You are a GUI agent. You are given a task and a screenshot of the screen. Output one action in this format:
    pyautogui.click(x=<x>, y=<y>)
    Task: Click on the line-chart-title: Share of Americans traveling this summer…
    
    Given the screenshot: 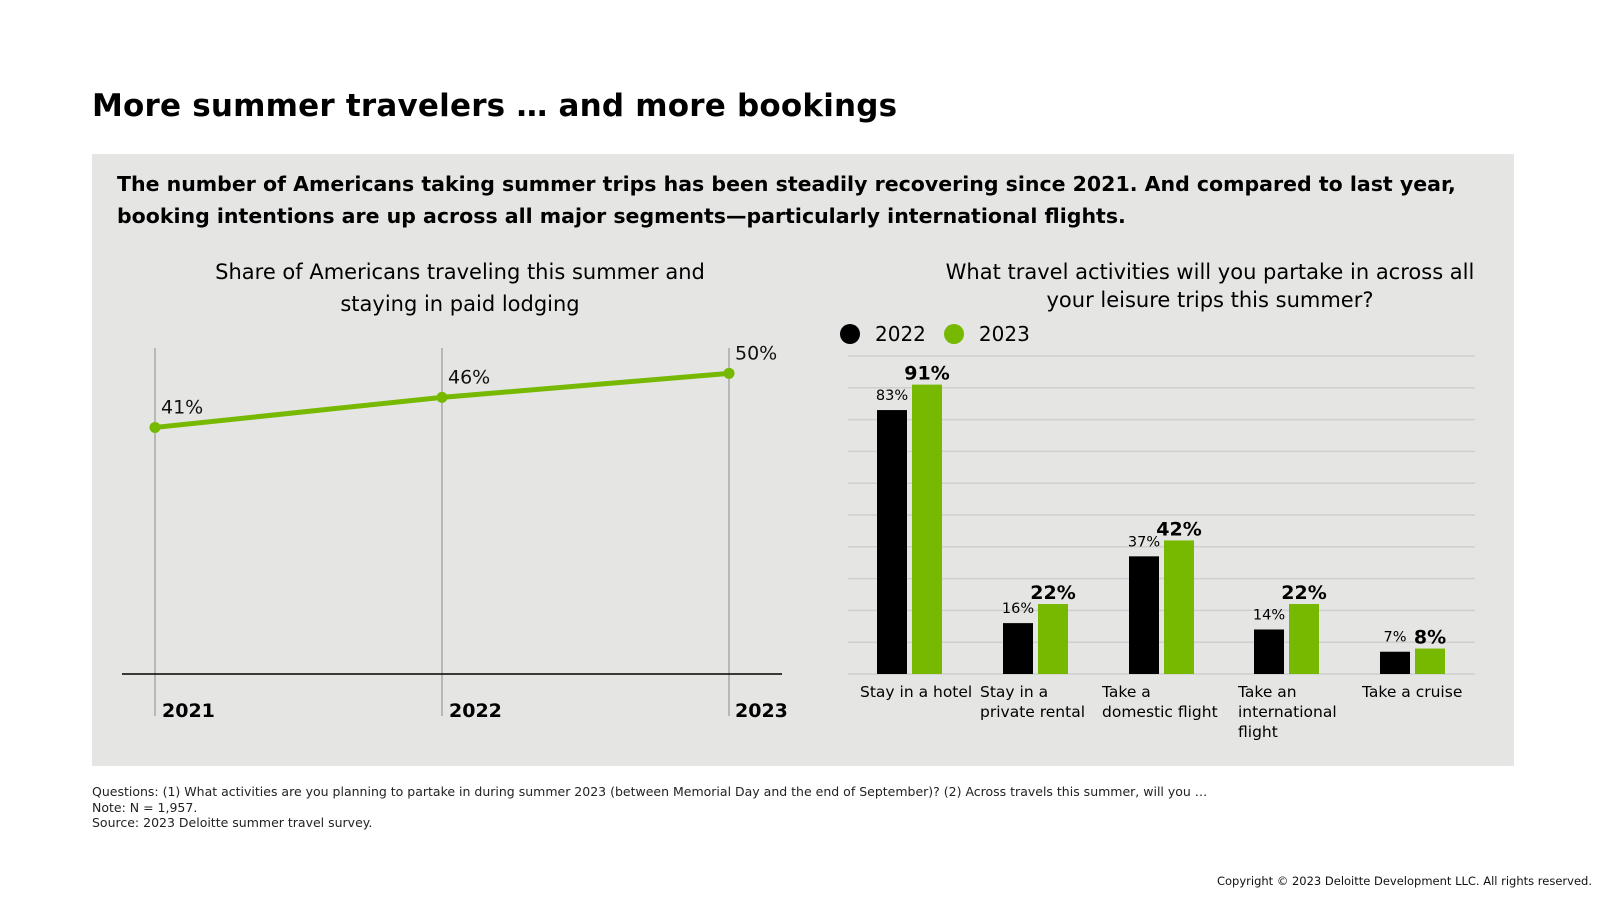 What is the action you would take?
    pyautogui.click(x=460, y=288)
    